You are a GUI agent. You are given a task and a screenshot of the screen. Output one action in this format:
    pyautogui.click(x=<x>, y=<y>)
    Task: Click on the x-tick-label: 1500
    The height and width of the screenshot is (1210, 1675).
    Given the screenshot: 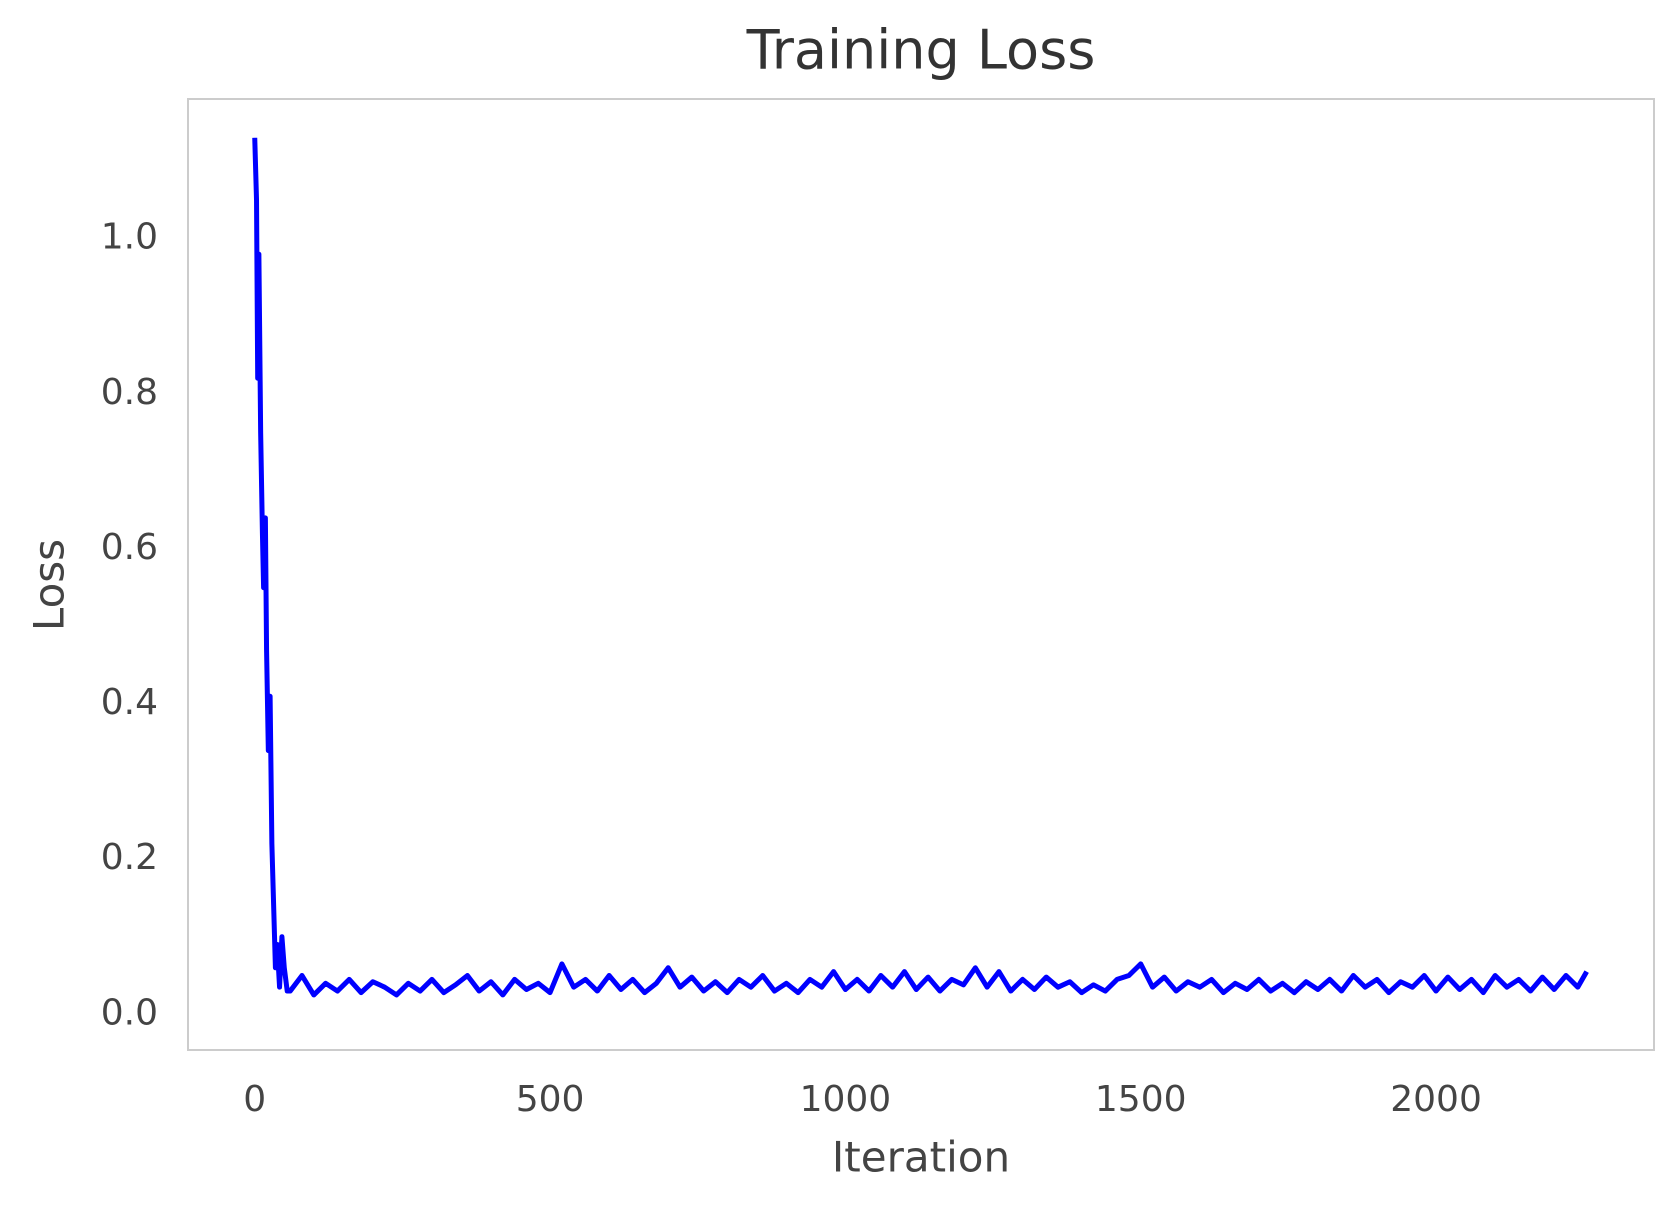 What is the action you would take?
    pyautogui.click(x=1141, y=1099)
    